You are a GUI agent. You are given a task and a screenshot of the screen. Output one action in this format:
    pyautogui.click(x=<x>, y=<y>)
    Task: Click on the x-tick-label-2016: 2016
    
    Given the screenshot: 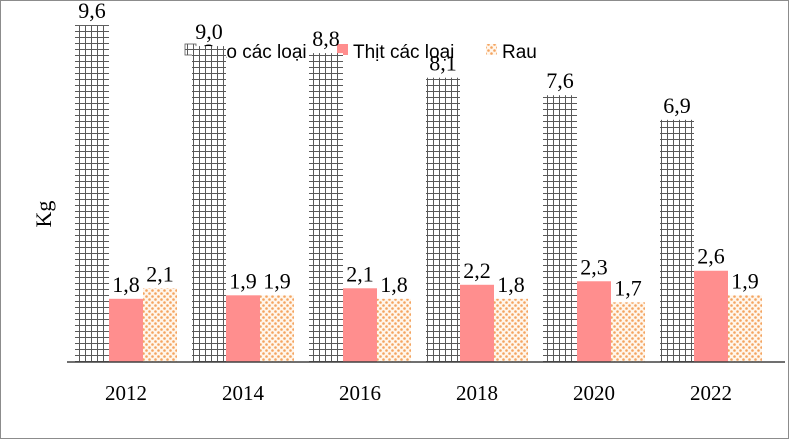 What is the action you would take?
    pyautogui.click(x=360, y=393)
    